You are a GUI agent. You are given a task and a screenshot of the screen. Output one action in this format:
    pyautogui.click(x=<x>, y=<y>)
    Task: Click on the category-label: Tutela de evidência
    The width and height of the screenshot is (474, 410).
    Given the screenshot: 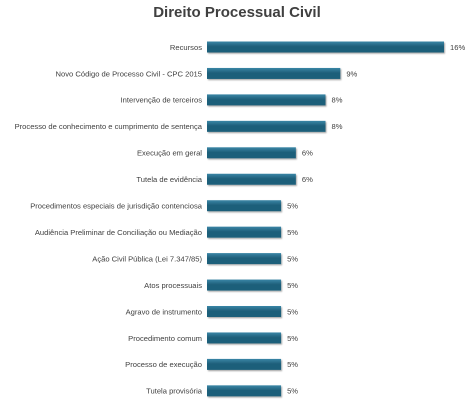 What is the action you would take?
    pyautogui.click(x=169, y=179)
    